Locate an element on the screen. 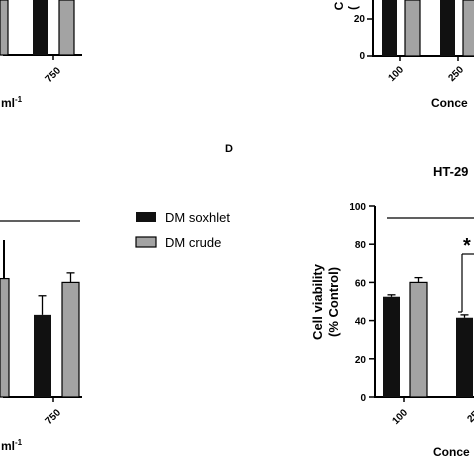 The height and width of the screenshot is (474, 474). legend-swatch-soxhlet is located at coordinates (146, 217).